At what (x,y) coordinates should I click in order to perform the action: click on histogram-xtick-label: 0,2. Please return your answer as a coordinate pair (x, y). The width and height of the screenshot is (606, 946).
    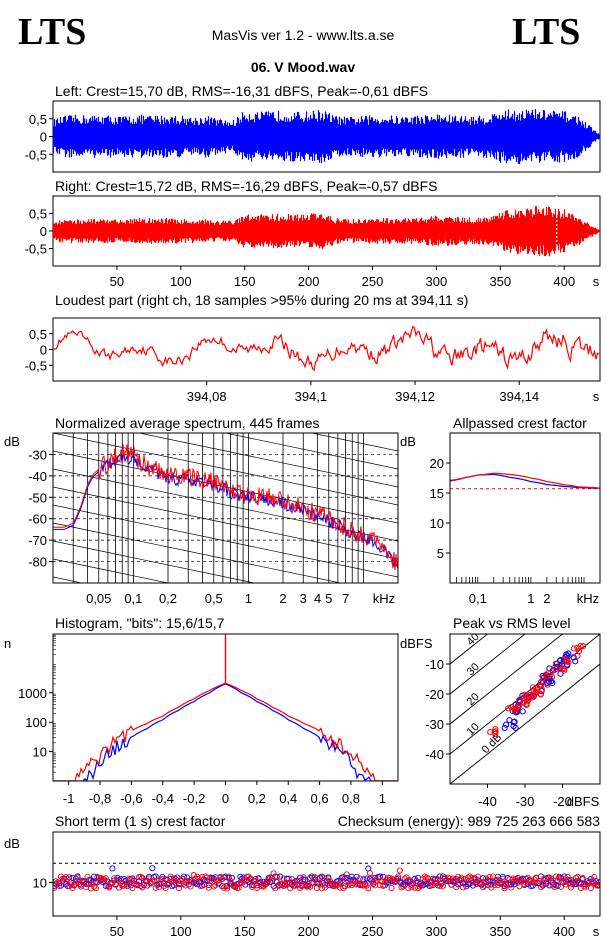
    Looking at the image, I should click on (257, 798).